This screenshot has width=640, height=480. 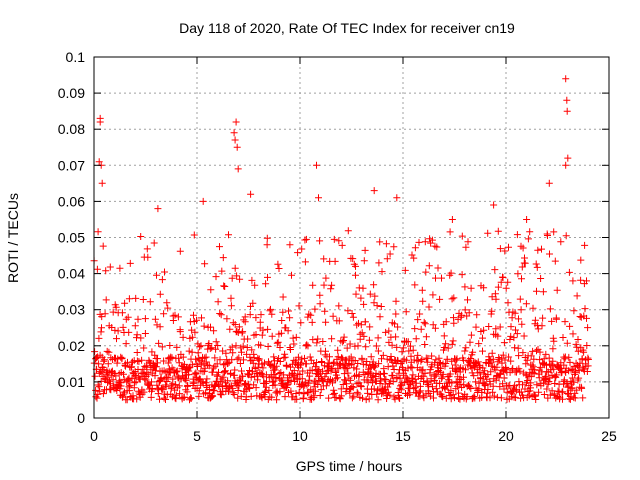 I want to click on y-tick-label: 0.07, so click(x=71, y=165).